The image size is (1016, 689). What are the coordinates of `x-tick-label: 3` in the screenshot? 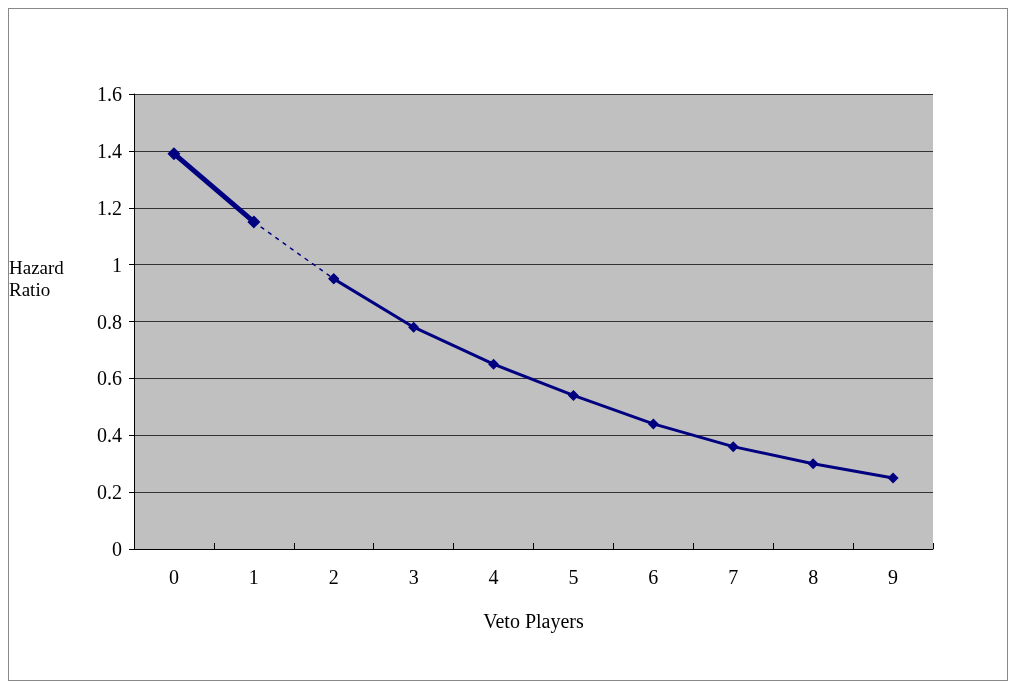 It's located at (413, 577).